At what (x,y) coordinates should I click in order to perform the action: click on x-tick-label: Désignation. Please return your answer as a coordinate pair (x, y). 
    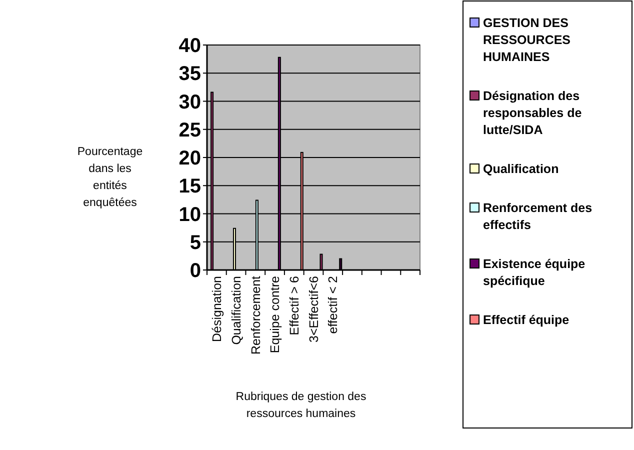
    Looking at the image, I should click on (217, 309).